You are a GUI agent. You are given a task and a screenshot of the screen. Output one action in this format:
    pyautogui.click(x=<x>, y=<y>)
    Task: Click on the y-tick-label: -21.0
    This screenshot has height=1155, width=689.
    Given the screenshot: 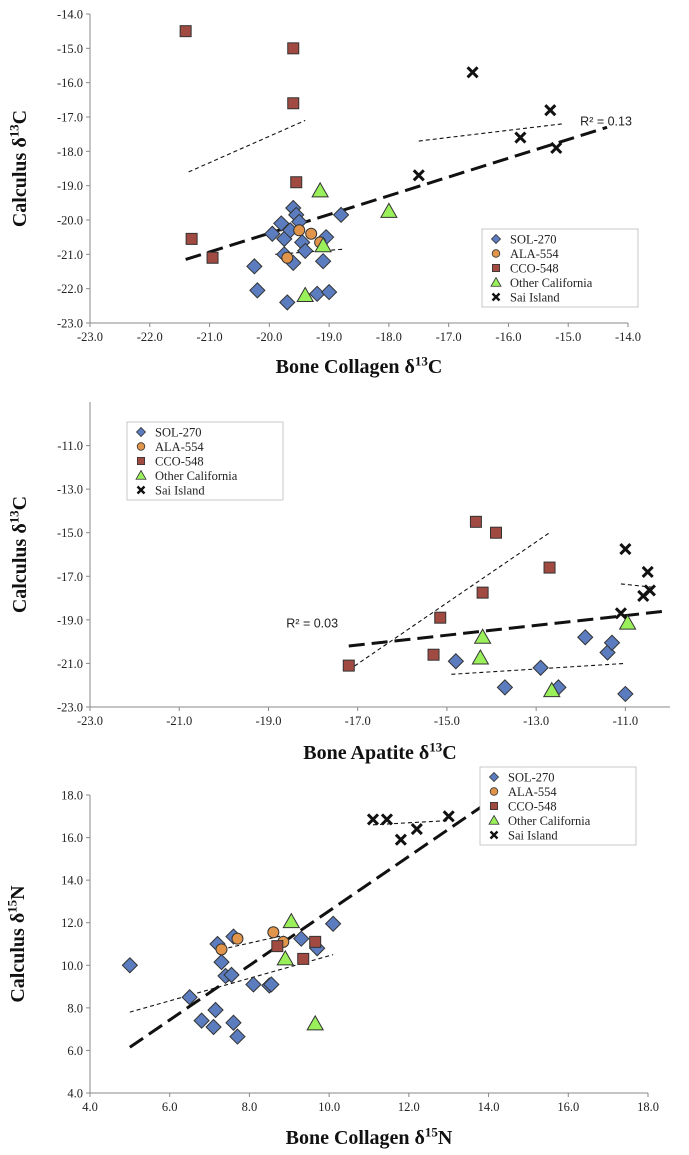 What is the action you would take?
    pyautogui.click(x=70, y=664)
    